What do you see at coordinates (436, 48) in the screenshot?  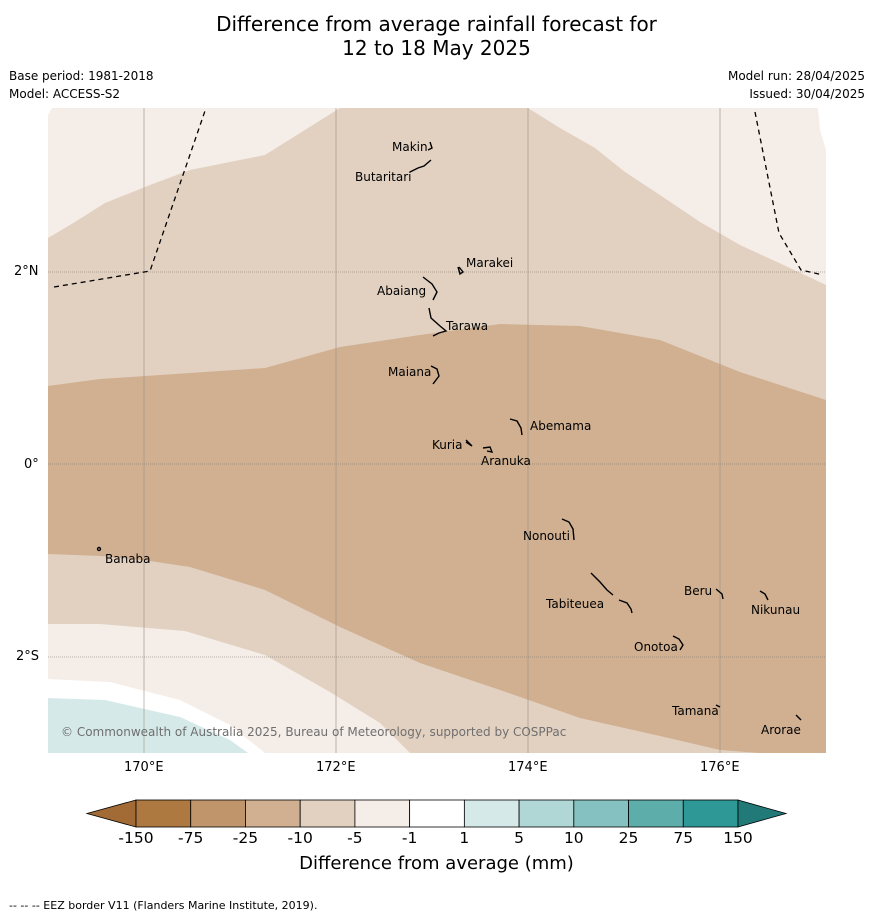 I see `title-line-2: 12 to 18 May 2025` at bounding box center [436, 48].